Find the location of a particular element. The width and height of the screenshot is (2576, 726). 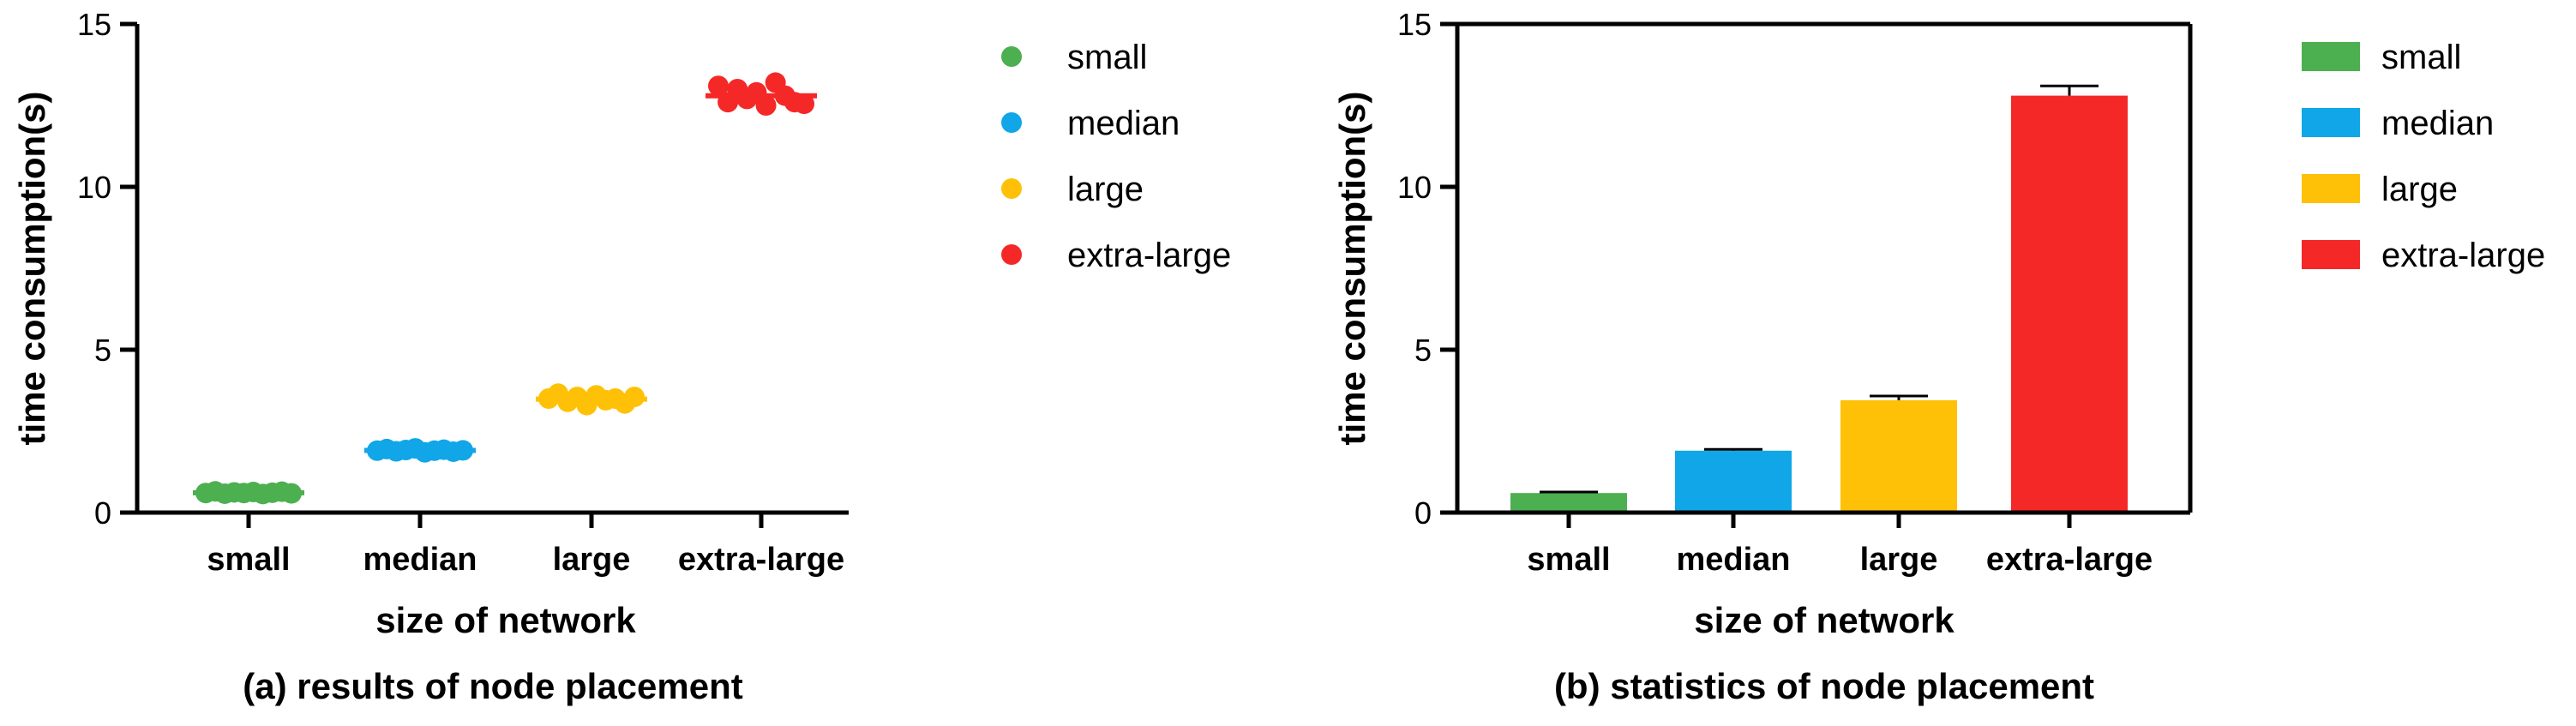

scatter-plot-area is located at coordinates (505, 288).